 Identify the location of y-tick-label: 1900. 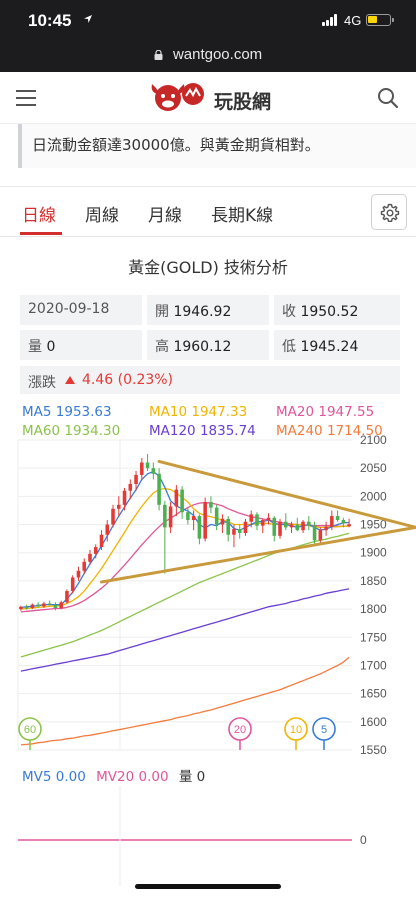
(373, 553).